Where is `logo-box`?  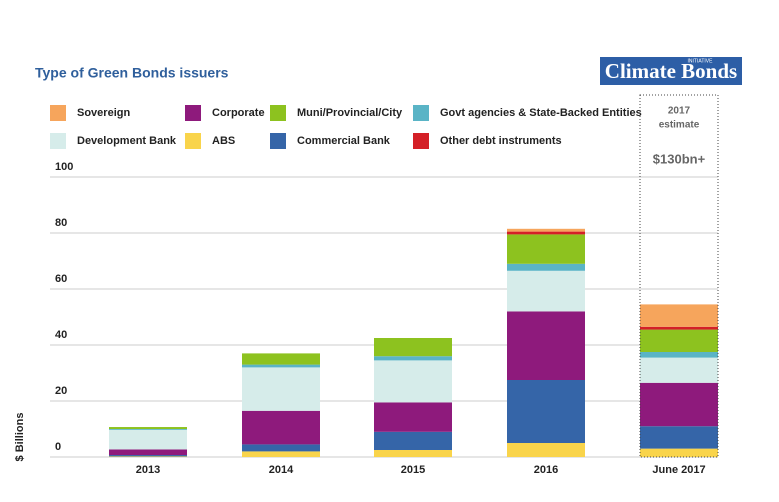 logo-box is located at coordinates (671, 71).